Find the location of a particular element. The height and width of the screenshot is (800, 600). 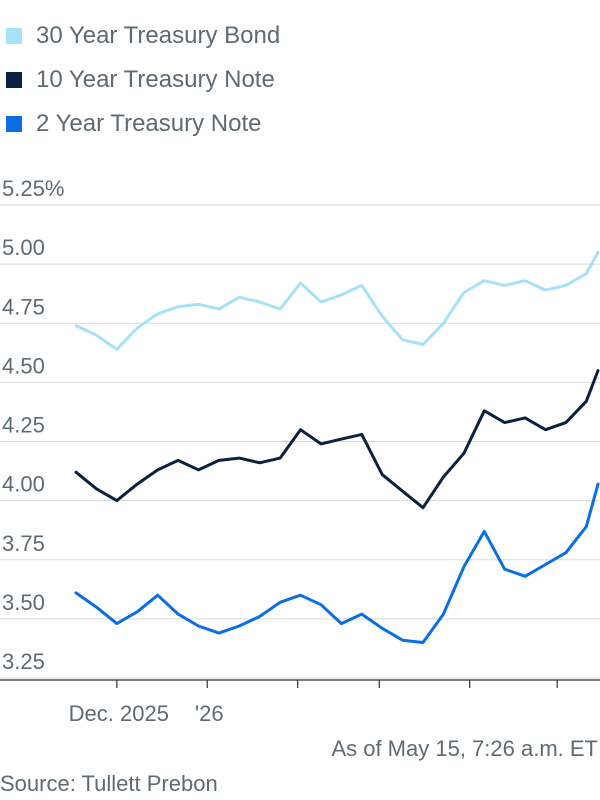

as-of-timestamp: As of May 15, 7:26 a.m. ET is located at coordinates (464, 748).